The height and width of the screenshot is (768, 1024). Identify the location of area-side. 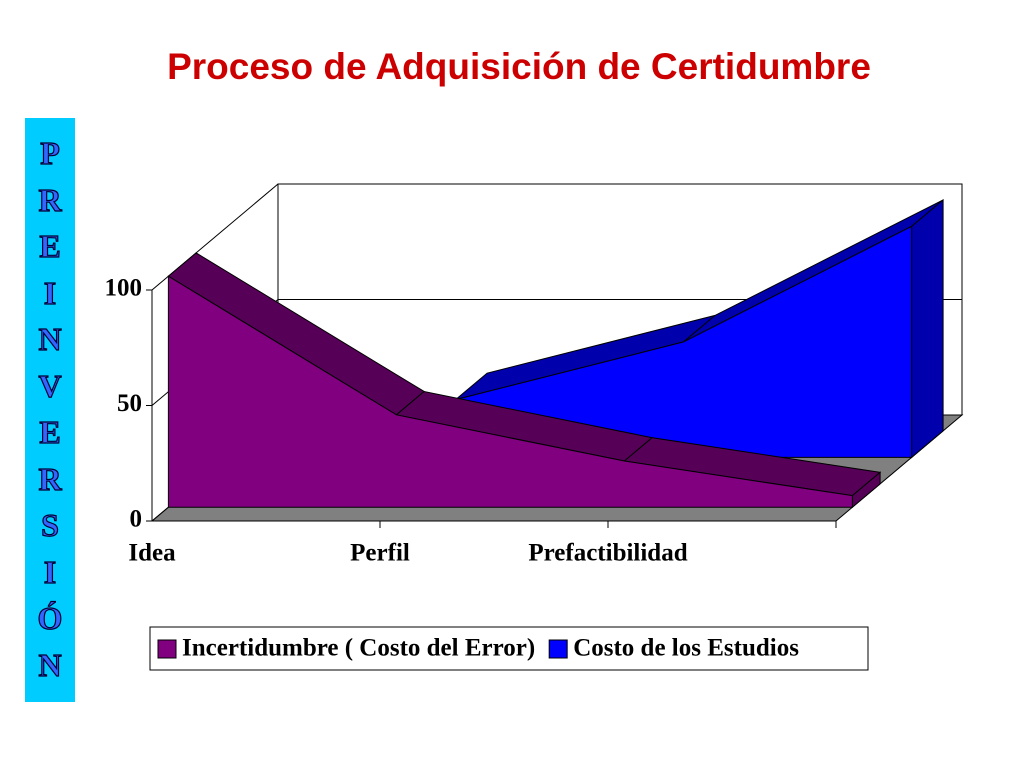
(927, 328).